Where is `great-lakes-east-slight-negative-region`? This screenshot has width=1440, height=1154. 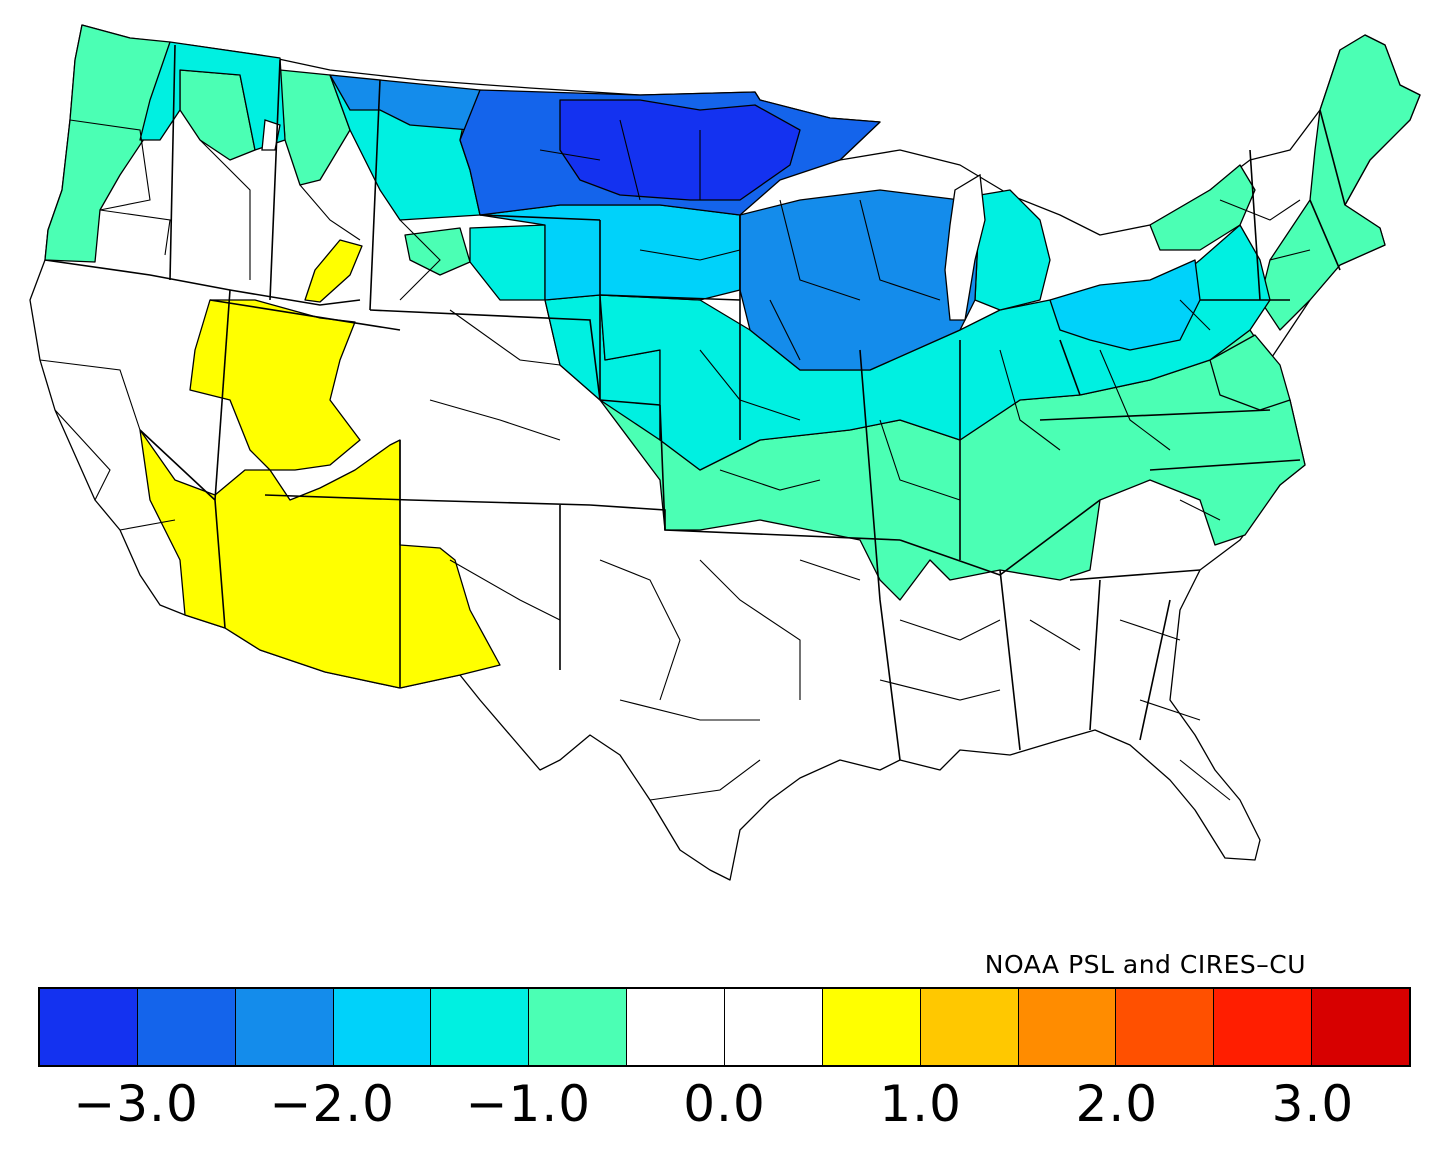
great-lakes-east-slight-negative-region is located at coordinates (1202, 207).